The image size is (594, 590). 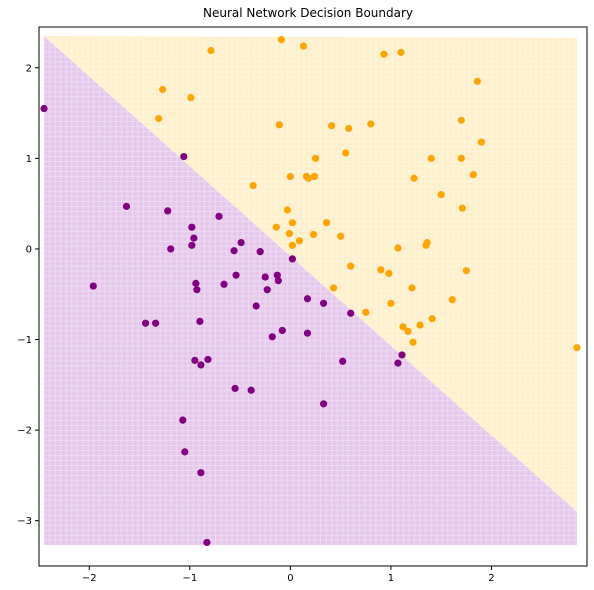 What do you see at coordinates (29, 249) in the screenshot?
I see `y-tick-label: 0` at bounding box center [29, 249].